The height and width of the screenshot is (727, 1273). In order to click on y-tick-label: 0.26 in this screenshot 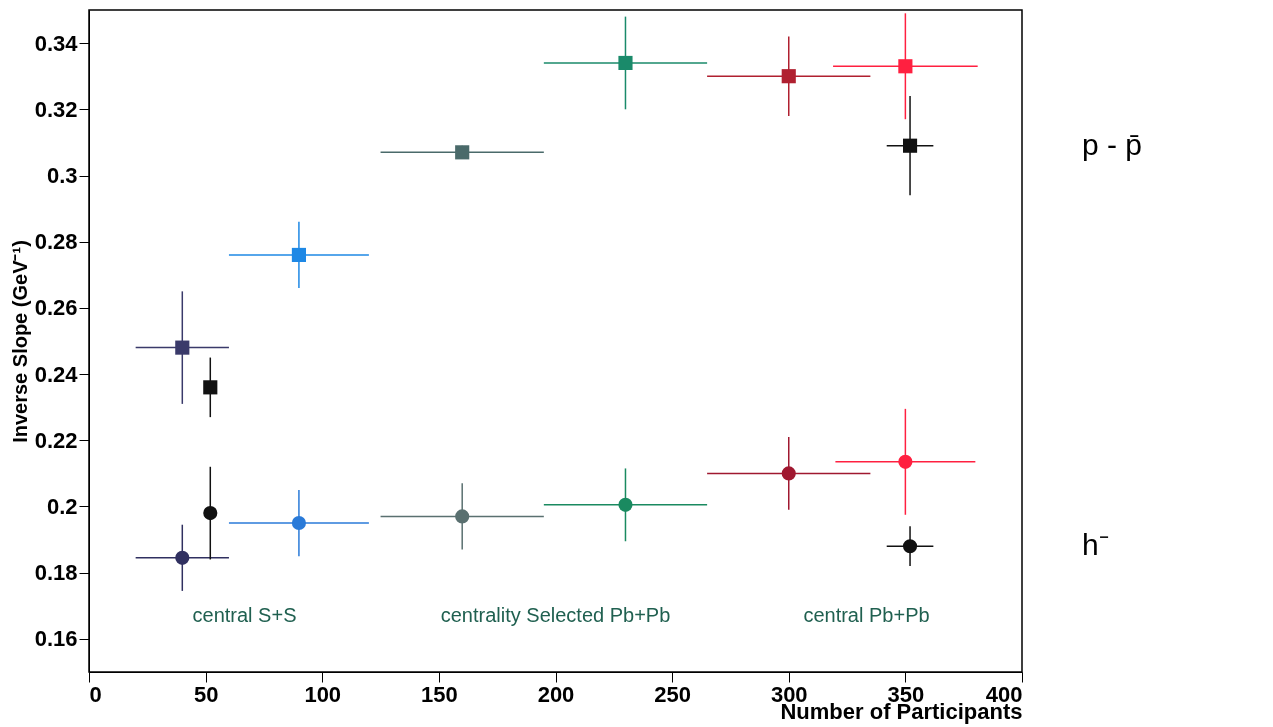, I will do `click(56, 308)`.